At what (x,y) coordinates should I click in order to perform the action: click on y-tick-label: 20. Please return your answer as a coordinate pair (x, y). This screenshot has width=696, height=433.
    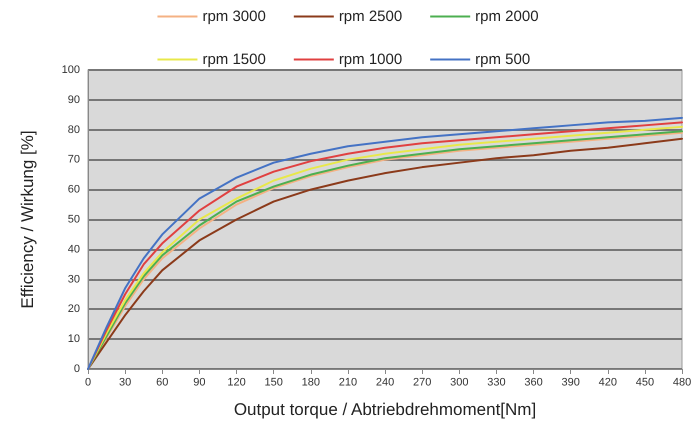
    Looking at the image, I should click on (74, 309).